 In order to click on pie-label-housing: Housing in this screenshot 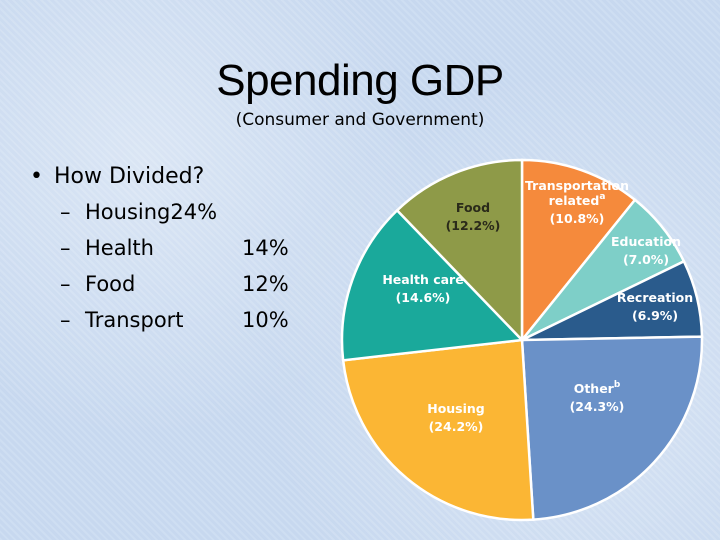, I will do `click(456, 408)`.